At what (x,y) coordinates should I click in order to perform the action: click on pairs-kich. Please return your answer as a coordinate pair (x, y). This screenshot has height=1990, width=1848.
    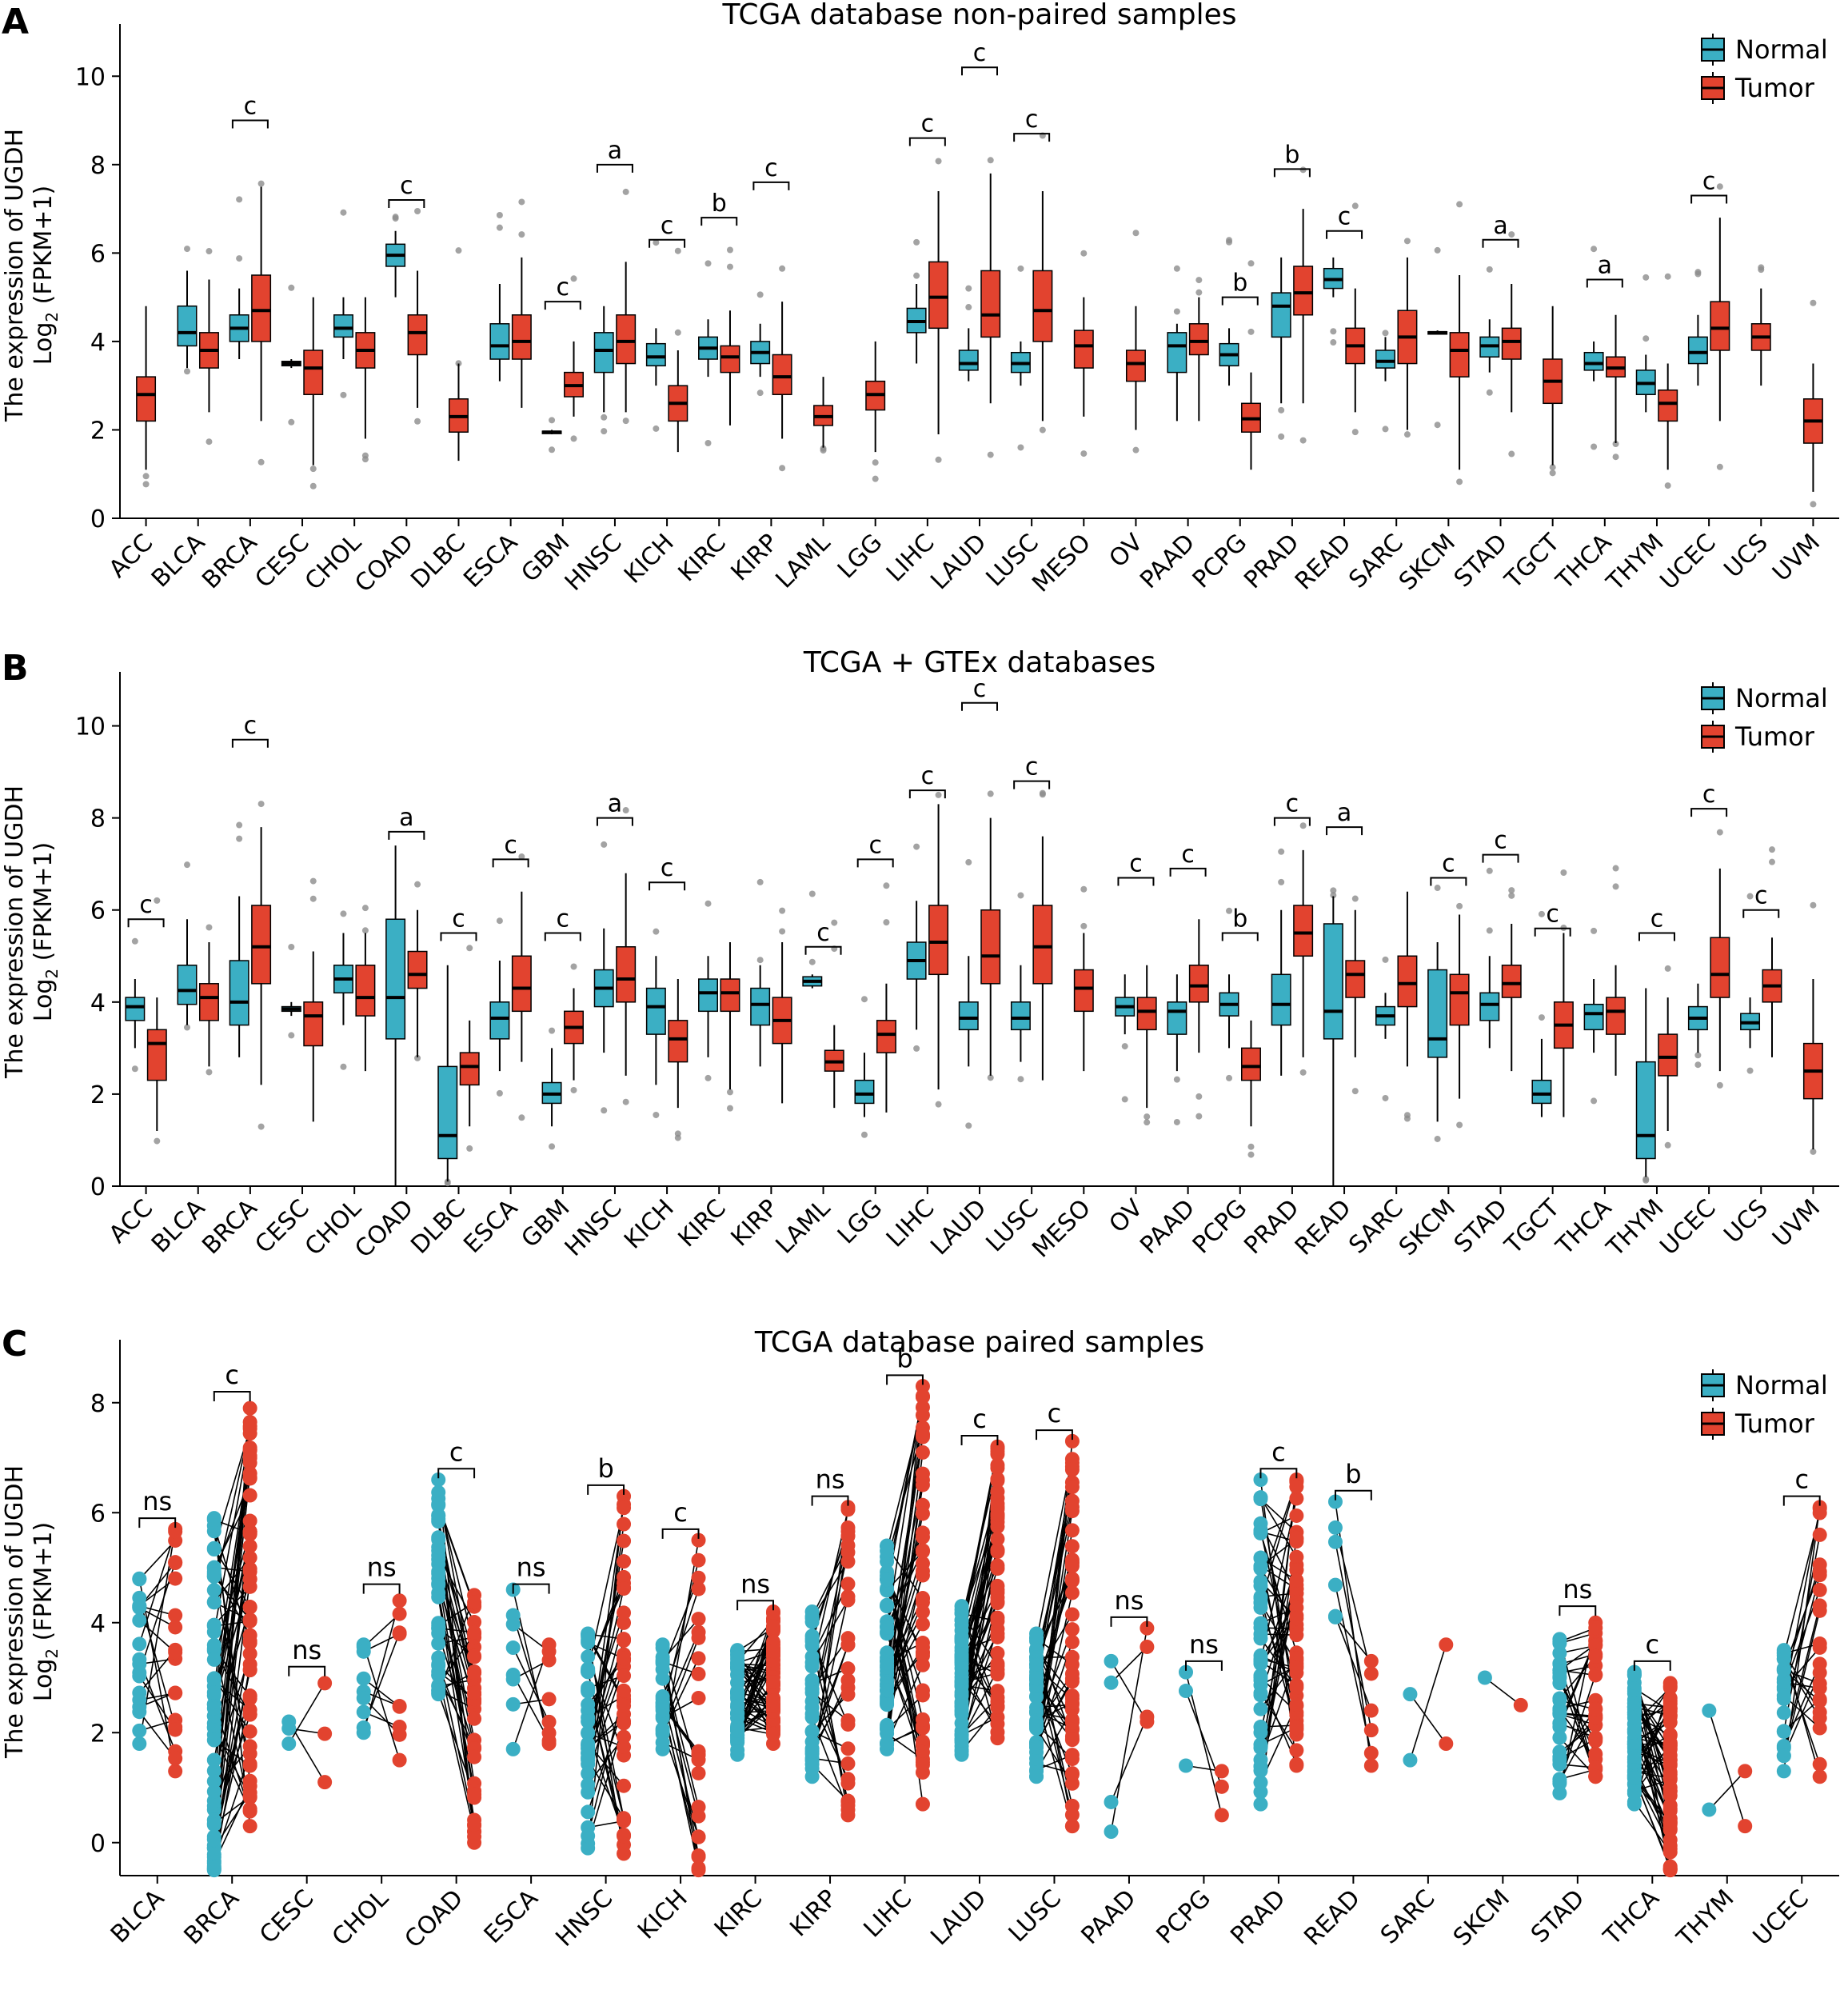
    Looking at the image, I should click on (680, 1705).